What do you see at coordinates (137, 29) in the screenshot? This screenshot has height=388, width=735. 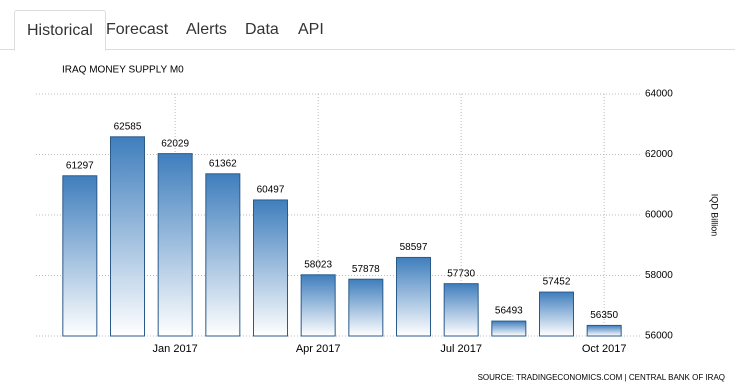 I see `tab: Forecast` at bounding box center [137, 29].